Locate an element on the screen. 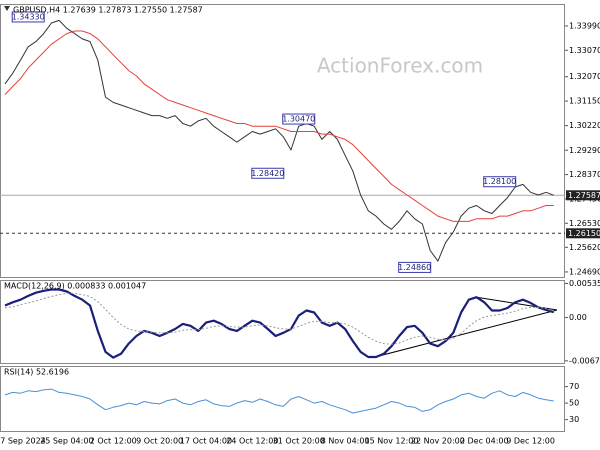 This screenshot has height=450, width=600. annotation-label: 1.28420 is located at coordinates (267, 173).